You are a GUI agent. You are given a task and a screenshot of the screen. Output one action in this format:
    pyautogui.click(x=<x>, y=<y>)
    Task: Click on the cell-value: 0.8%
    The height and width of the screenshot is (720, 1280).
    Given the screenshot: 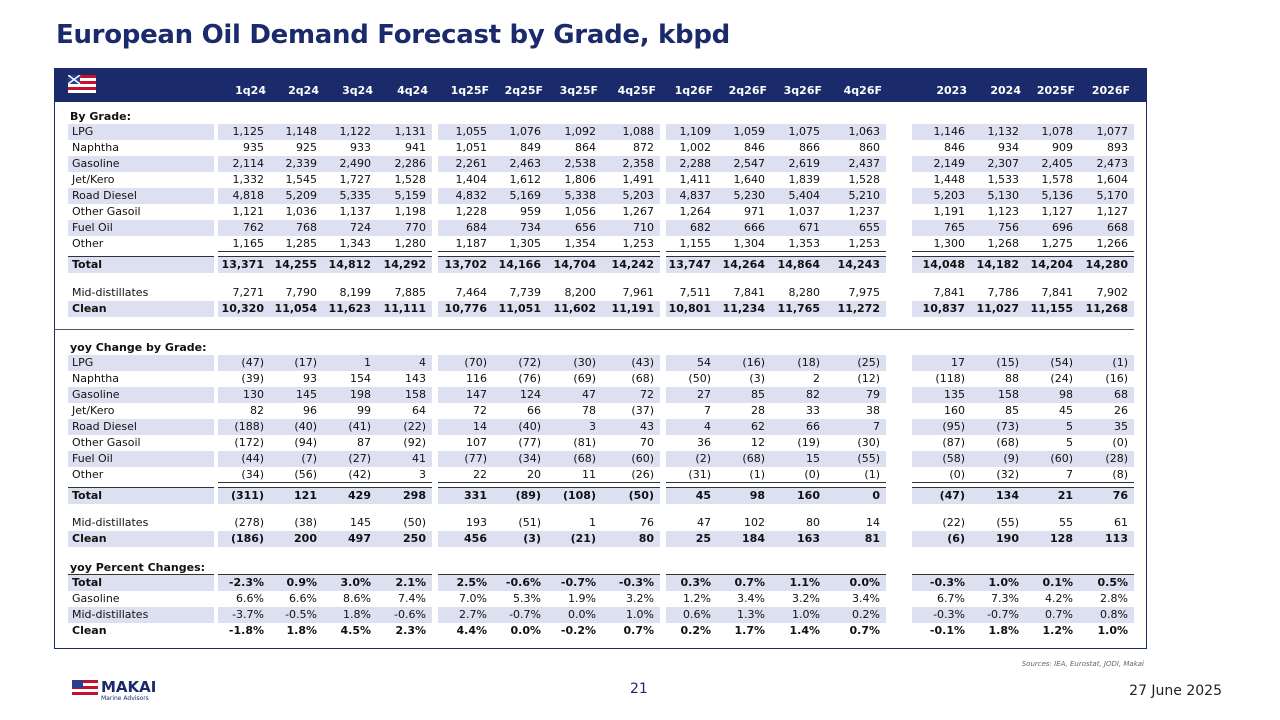 What is the action you would take?
    pyautogui.click(x=1114, y=614)
    